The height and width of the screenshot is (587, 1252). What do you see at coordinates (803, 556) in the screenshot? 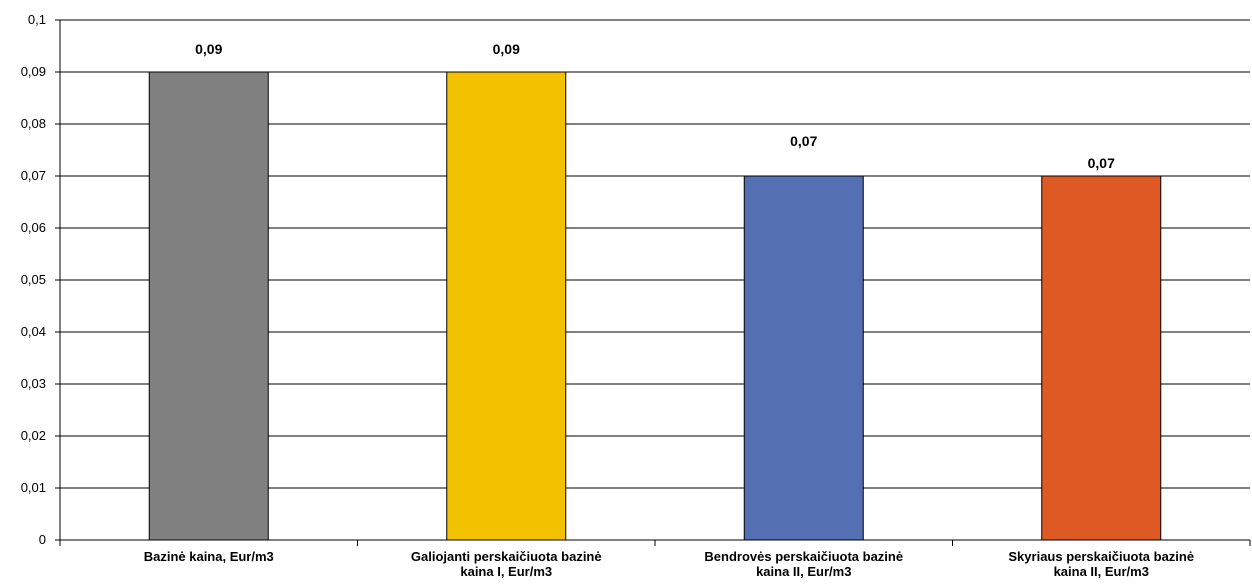
I see `x-tick-label: Bendrovės perskaičiuota bazinė` at bounding box center [803, 556].